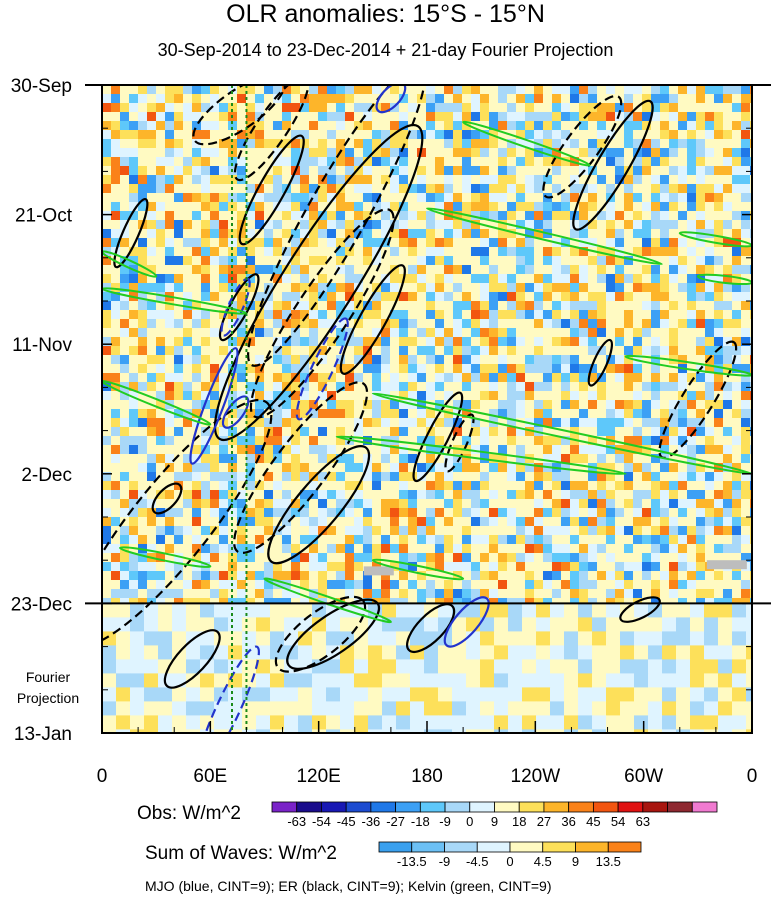 This screenshot has height=899, width=771. I want to click on waves-colorbar-level-label: -9, so click(445, 861).